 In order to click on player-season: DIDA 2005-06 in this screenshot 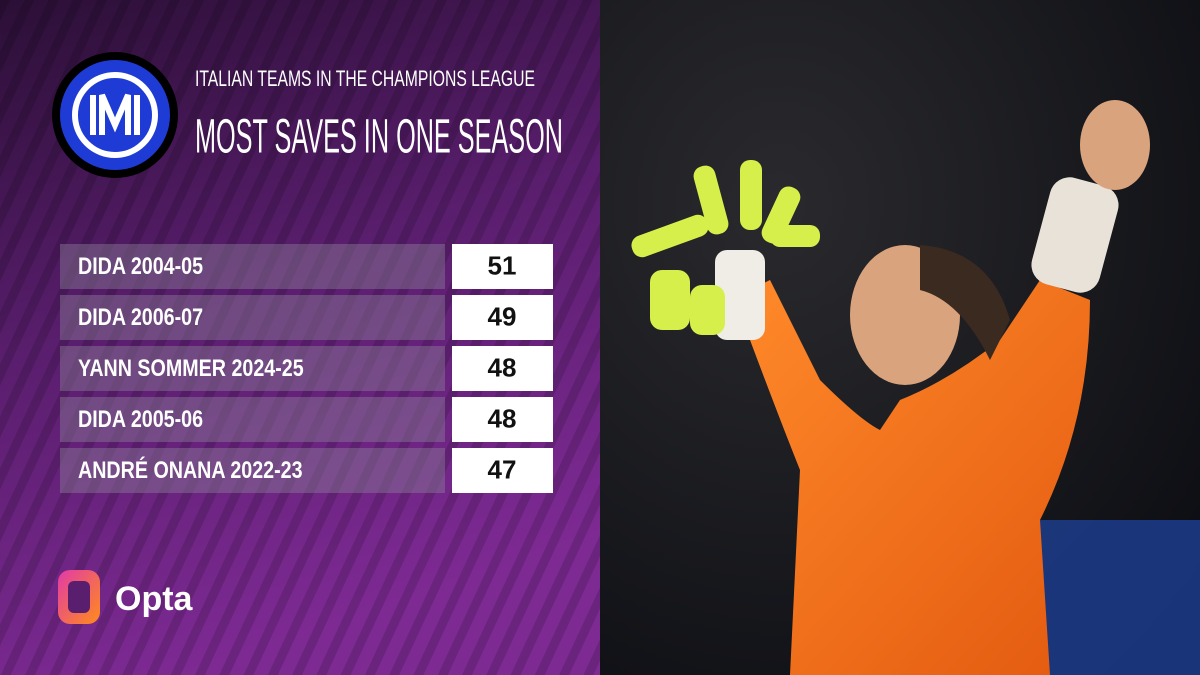, I will do `click(140, 419)`.